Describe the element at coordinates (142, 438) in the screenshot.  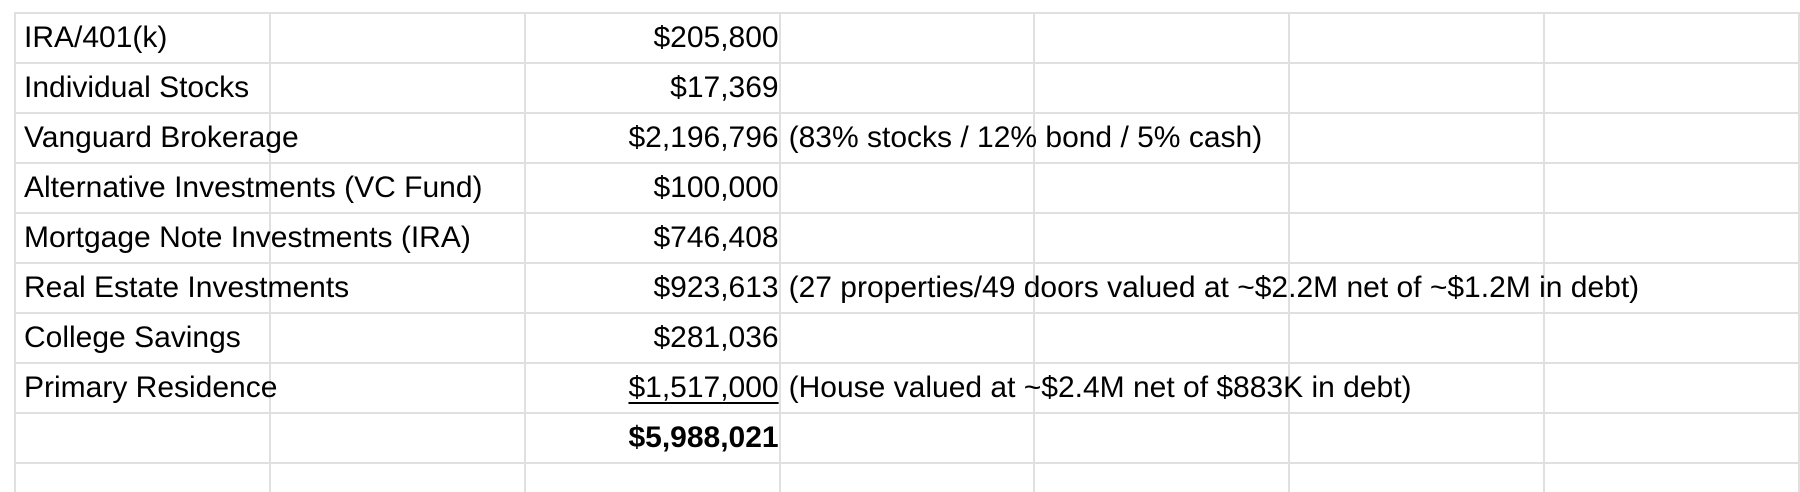
I see `cell-label` at that location.